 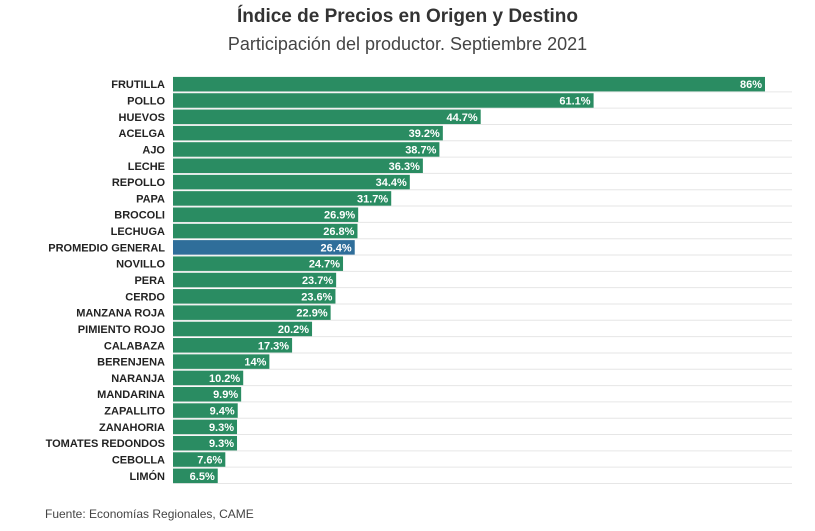 I want to click on category-label-promedio-general: PROMEDIO GENERAL, so click(x=106, y=248).